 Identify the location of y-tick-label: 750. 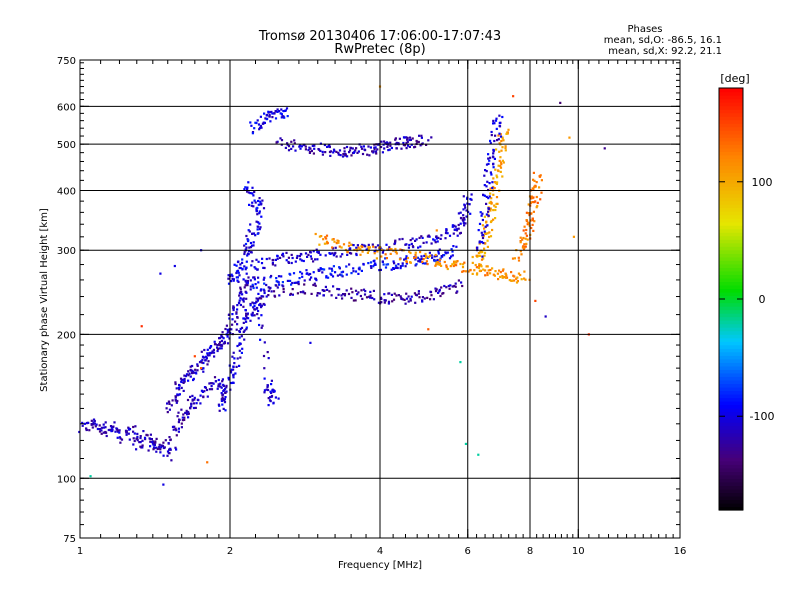
(66, 61).